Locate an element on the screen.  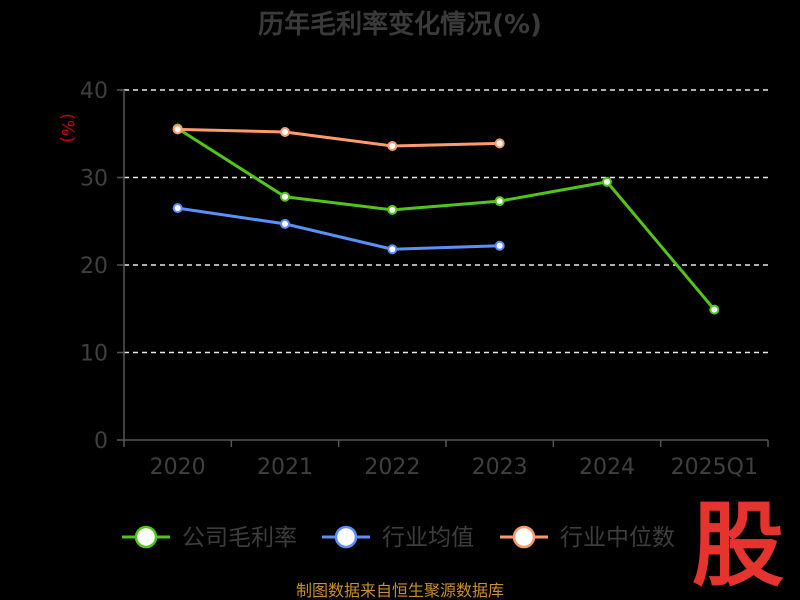
y-tick-label: 40 is located at coordinates (94, 91).